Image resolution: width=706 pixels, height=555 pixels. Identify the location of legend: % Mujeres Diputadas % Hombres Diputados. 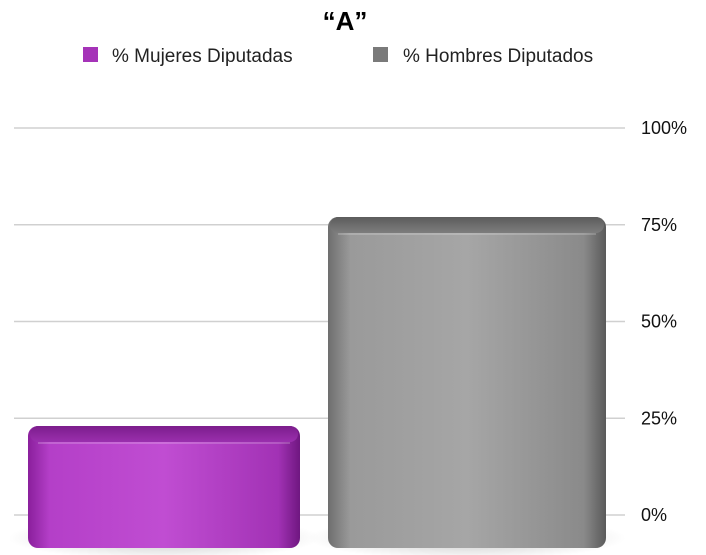
(338, 56).